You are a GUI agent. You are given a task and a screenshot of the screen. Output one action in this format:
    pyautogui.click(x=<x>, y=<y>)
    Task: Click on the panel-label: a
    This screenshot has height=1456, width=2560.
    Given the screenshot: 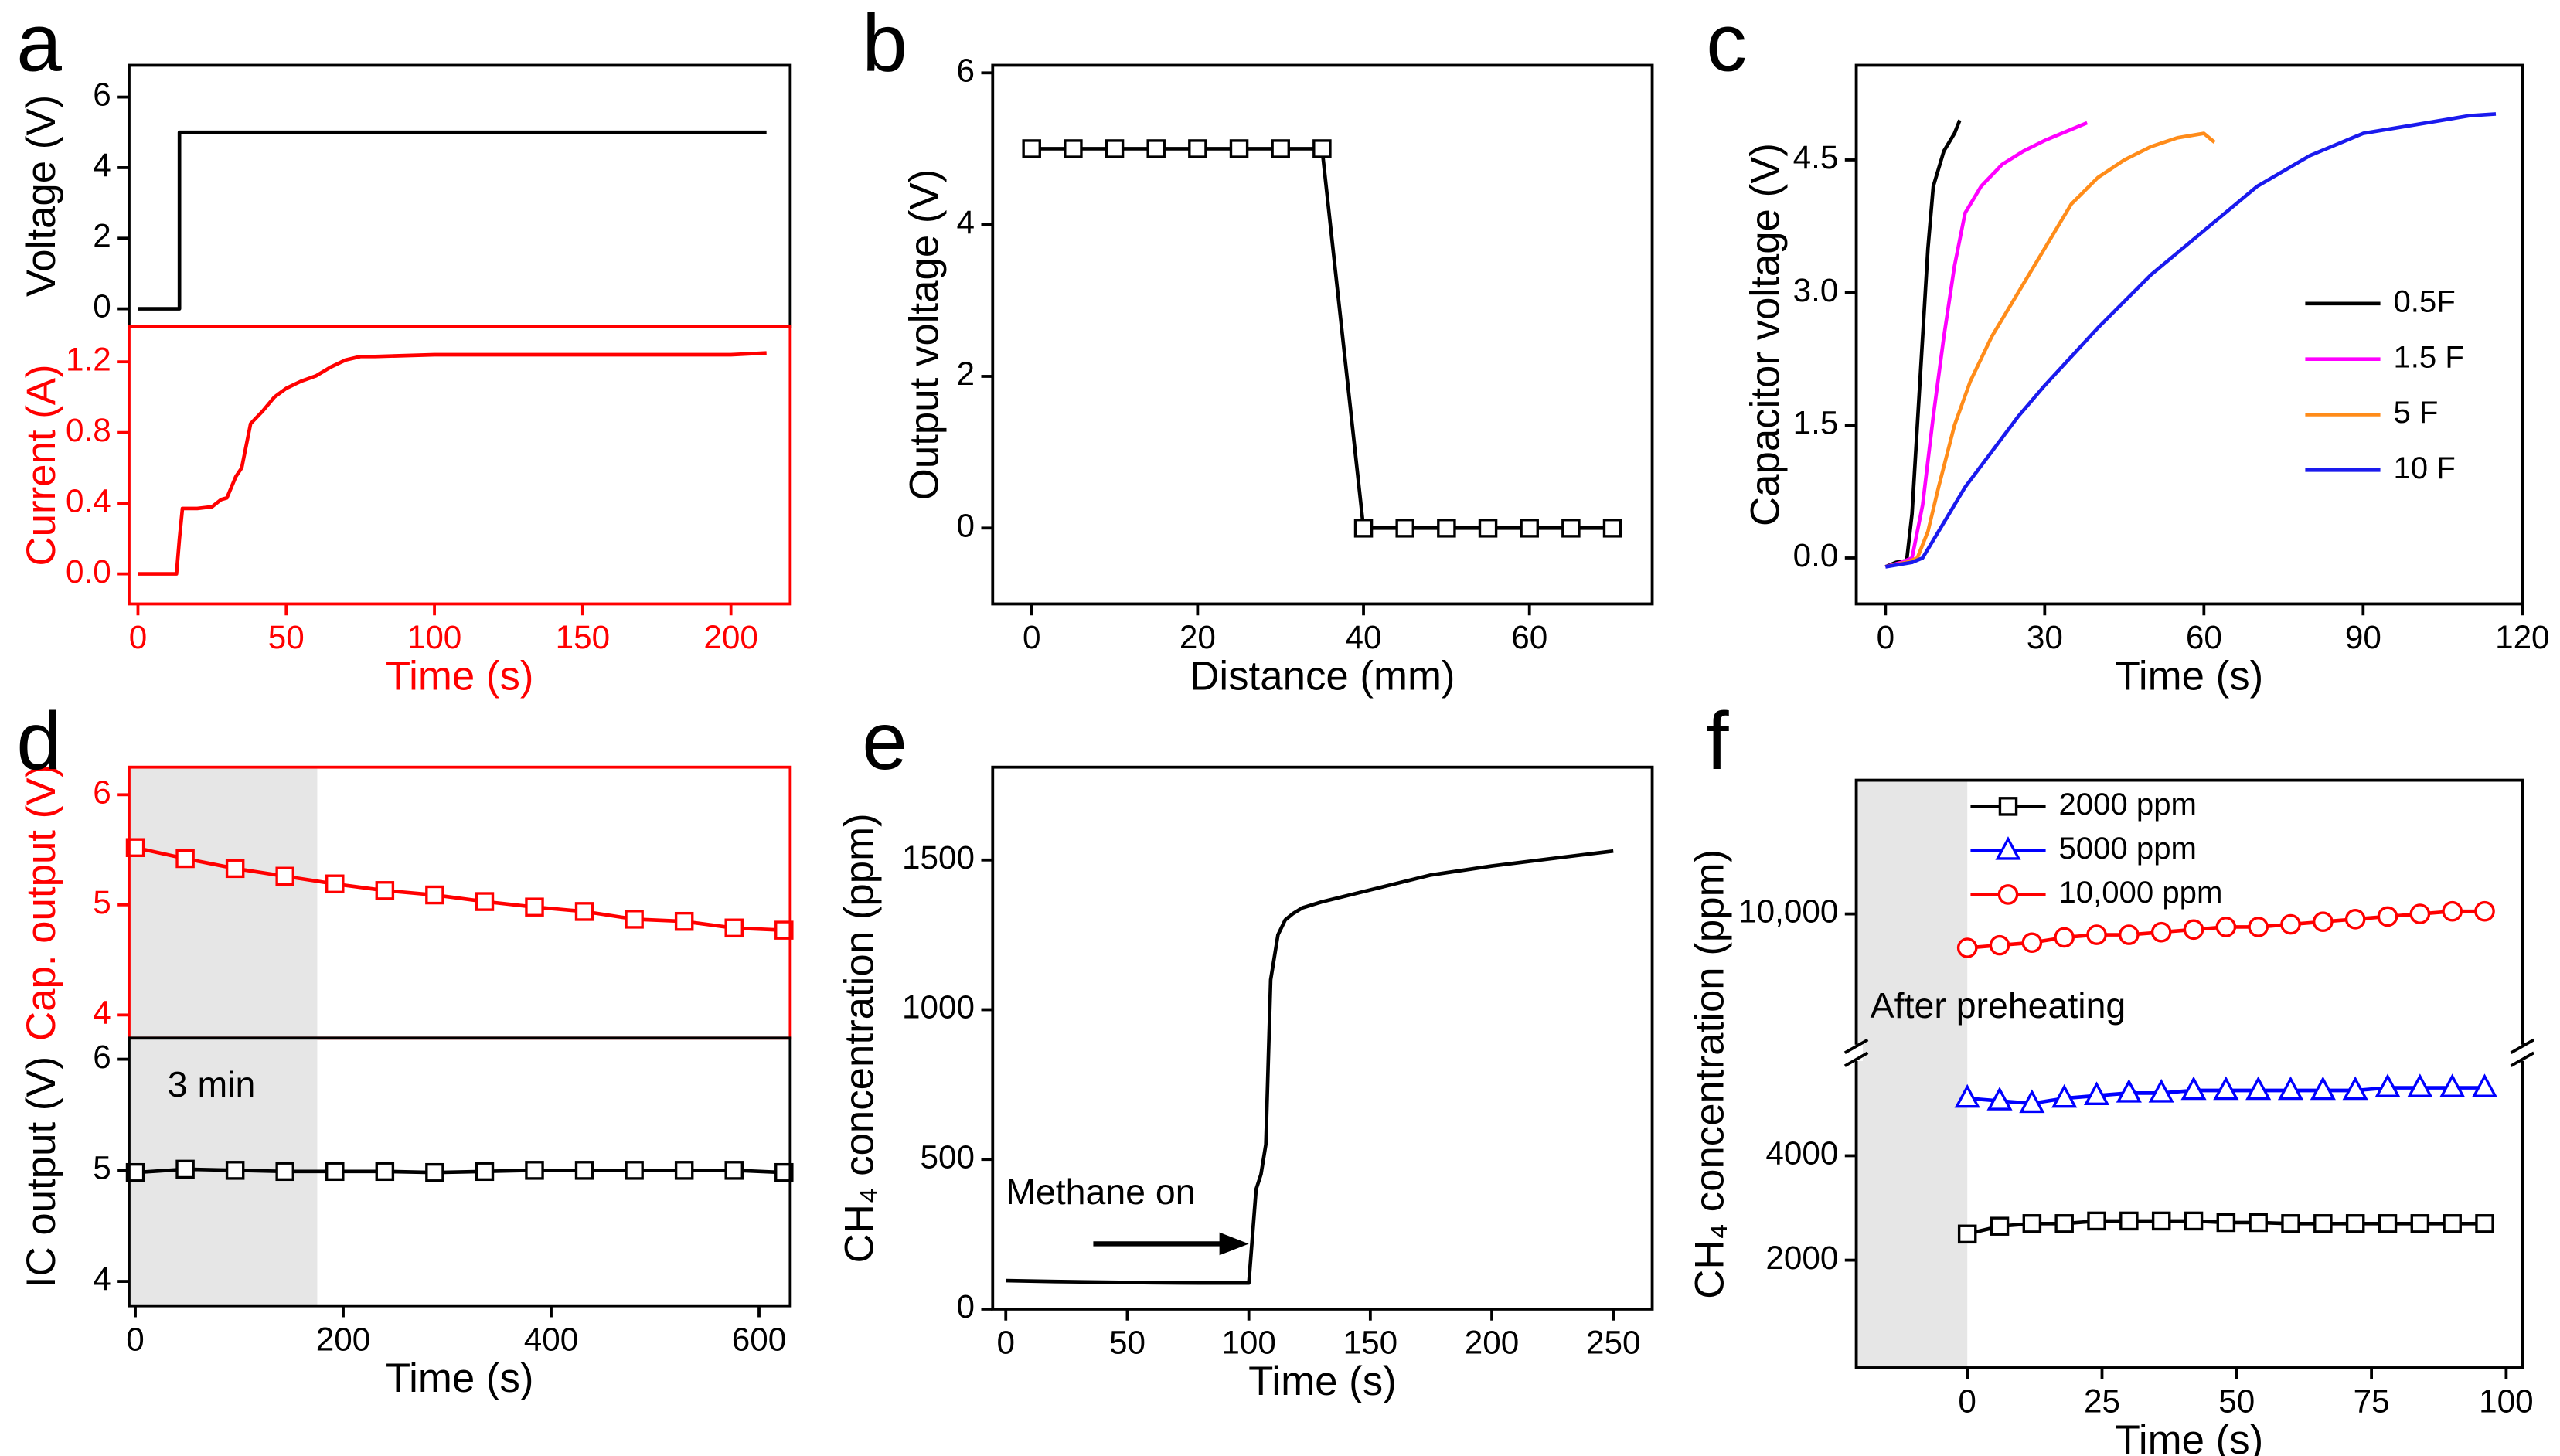 What is the action you would take?
    pyautogui.click(x=39, y=44)
    